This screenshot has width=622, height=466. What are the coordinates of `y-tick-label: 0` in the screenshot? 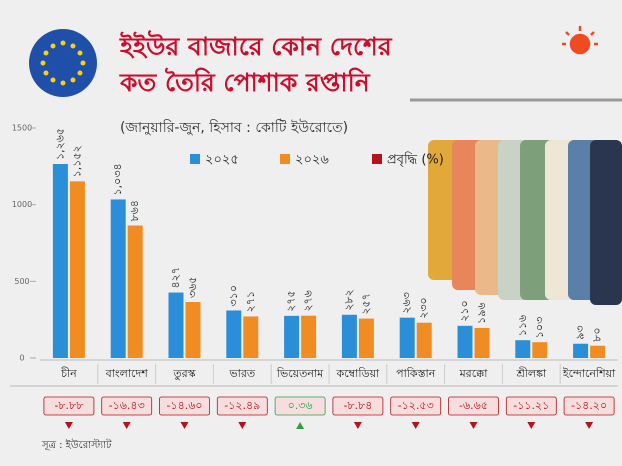 It's located at (21, 358).